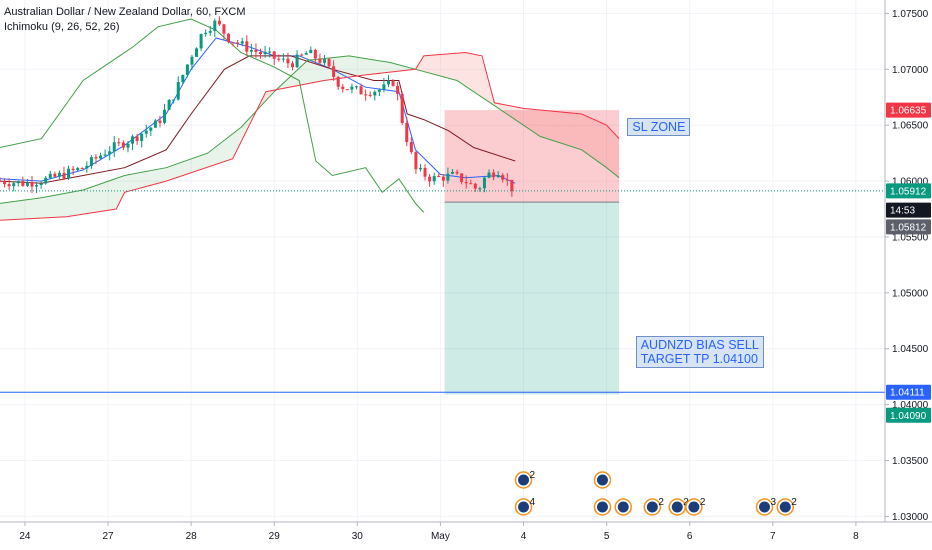 This screenshot has width=932, height=550. Describe the element at coordinates (699, 352) in the screenshot. I see `target-note: AUDNZD BIAS SELL TARGET TP 1.04100` at that location.